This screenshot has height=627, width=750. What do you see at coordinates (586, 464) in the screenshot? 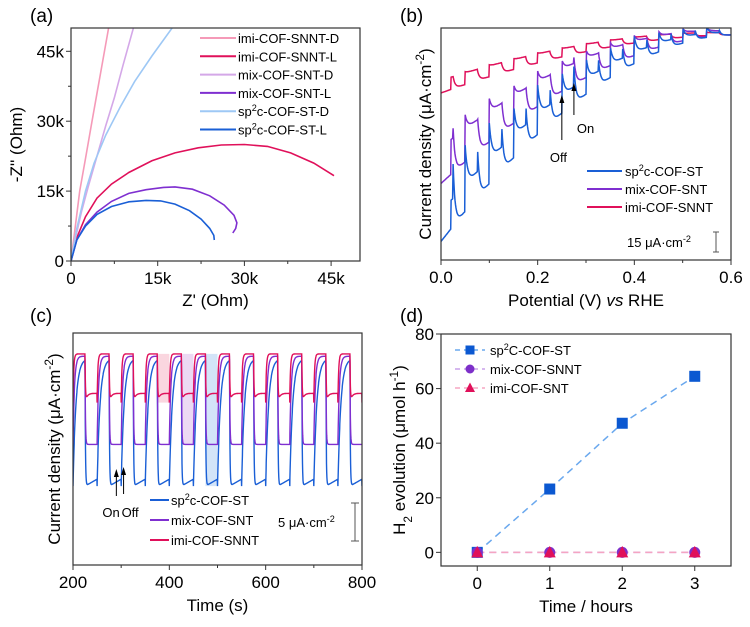
I see `series-line-sp2C-COF-ST` at bounding box center [586, 464].